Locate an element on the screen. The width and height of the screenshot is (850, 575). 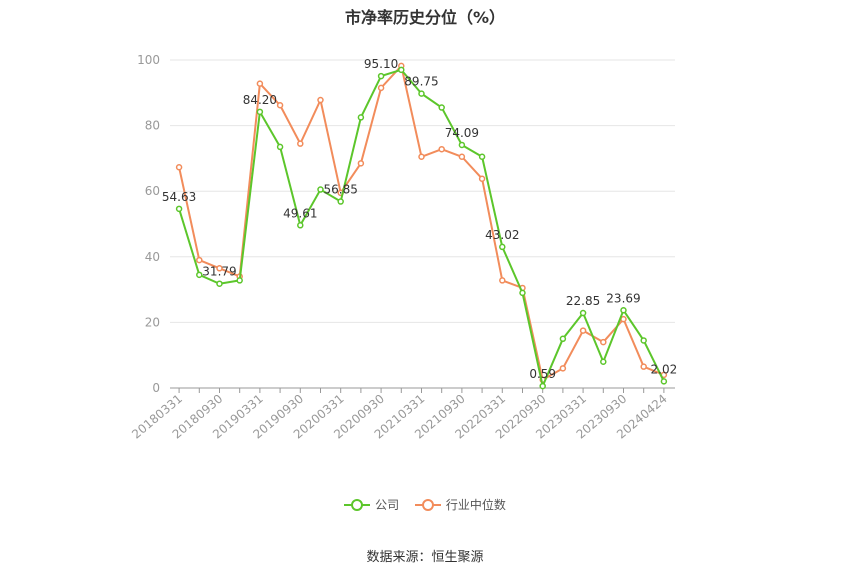
data-label: 74.09 is located at coordinates (462, 133).